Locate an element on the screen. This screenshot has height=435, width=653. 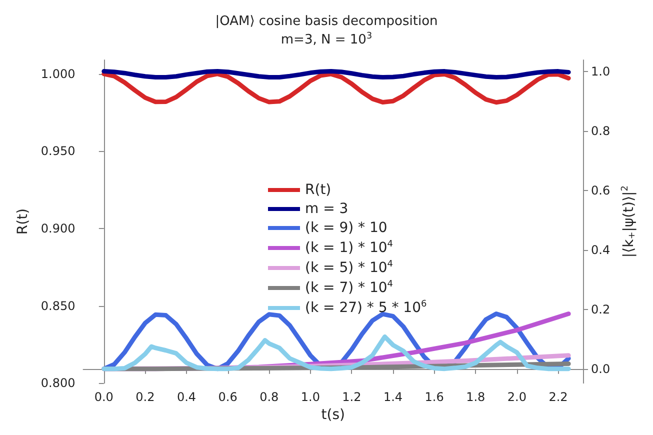
y-tick-label: 0.850 is located at coordinates (58, 305).